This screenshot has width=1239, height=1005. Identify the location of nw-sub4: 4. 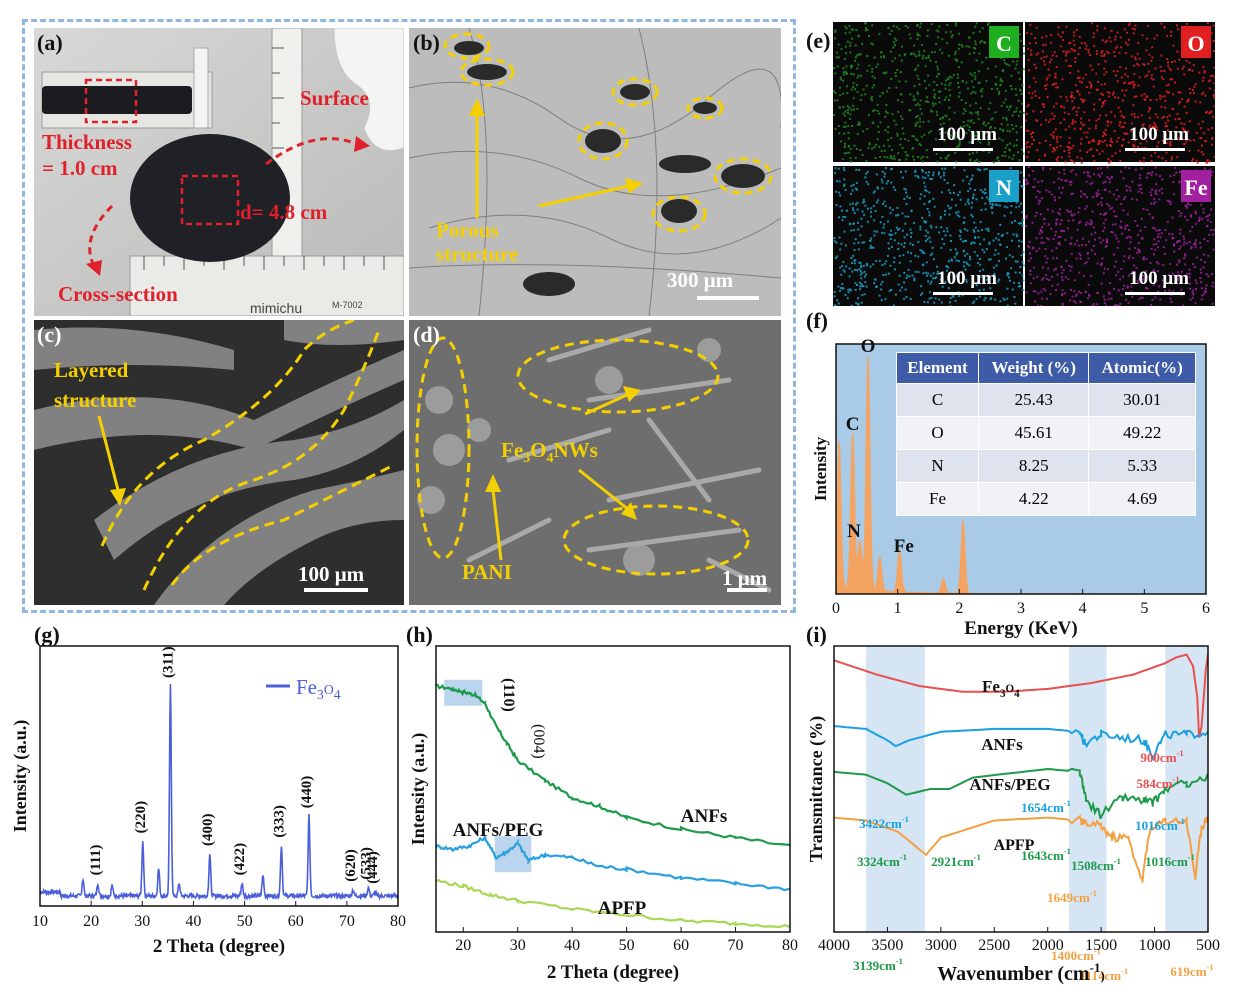
(550, 458).